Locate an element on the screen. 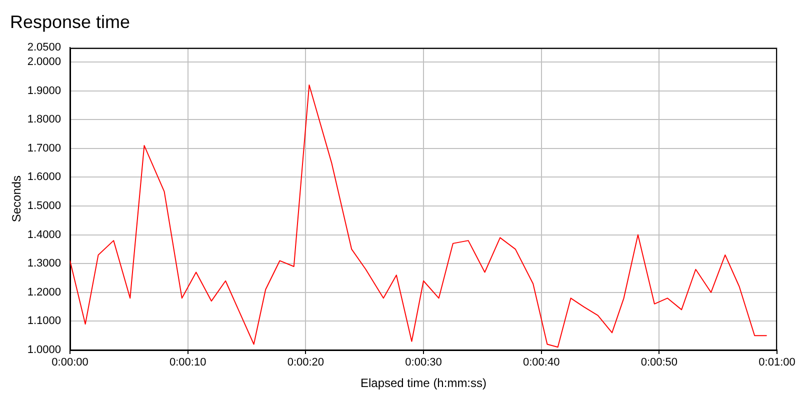  x-tick-label: 0:00:40 is located at coordinates (541, 362).